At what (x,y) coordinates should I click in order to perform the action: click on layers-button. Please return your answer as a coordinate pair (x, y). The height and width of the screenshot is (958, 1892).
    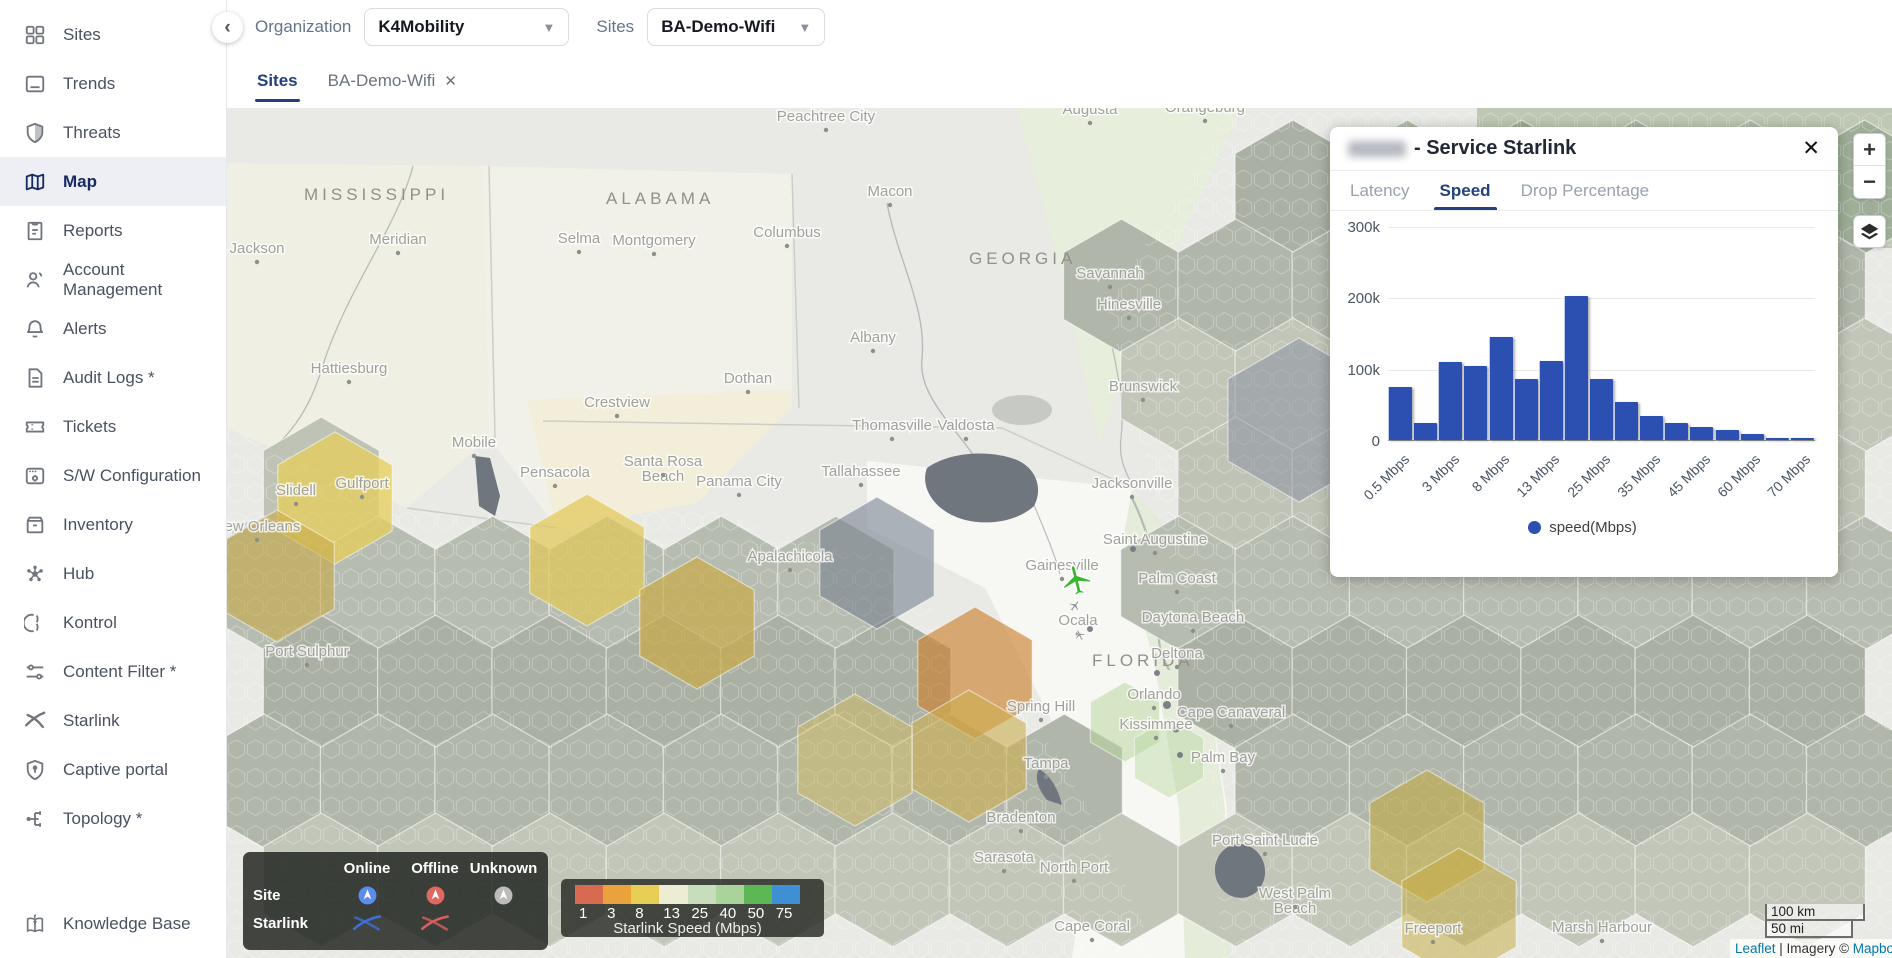
    Looking at the image, I should click on (1869, 231).